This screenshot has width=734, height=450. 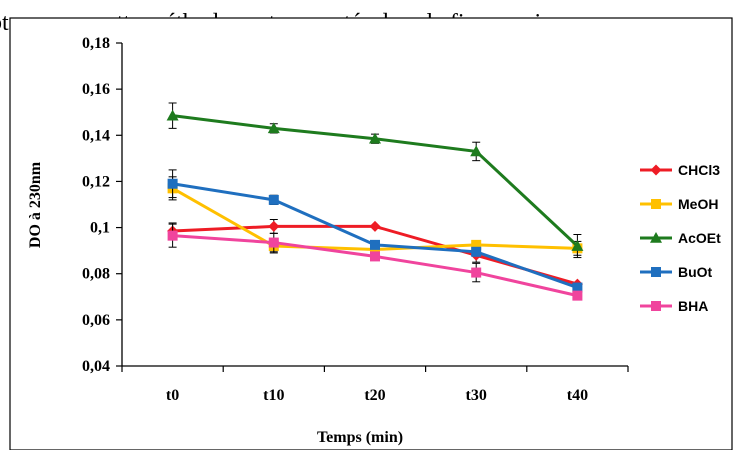 What do you see at coordinates (476, 395) in the screenshot?
I see `x-tick-label: t30` at bounding box center [476, 395].